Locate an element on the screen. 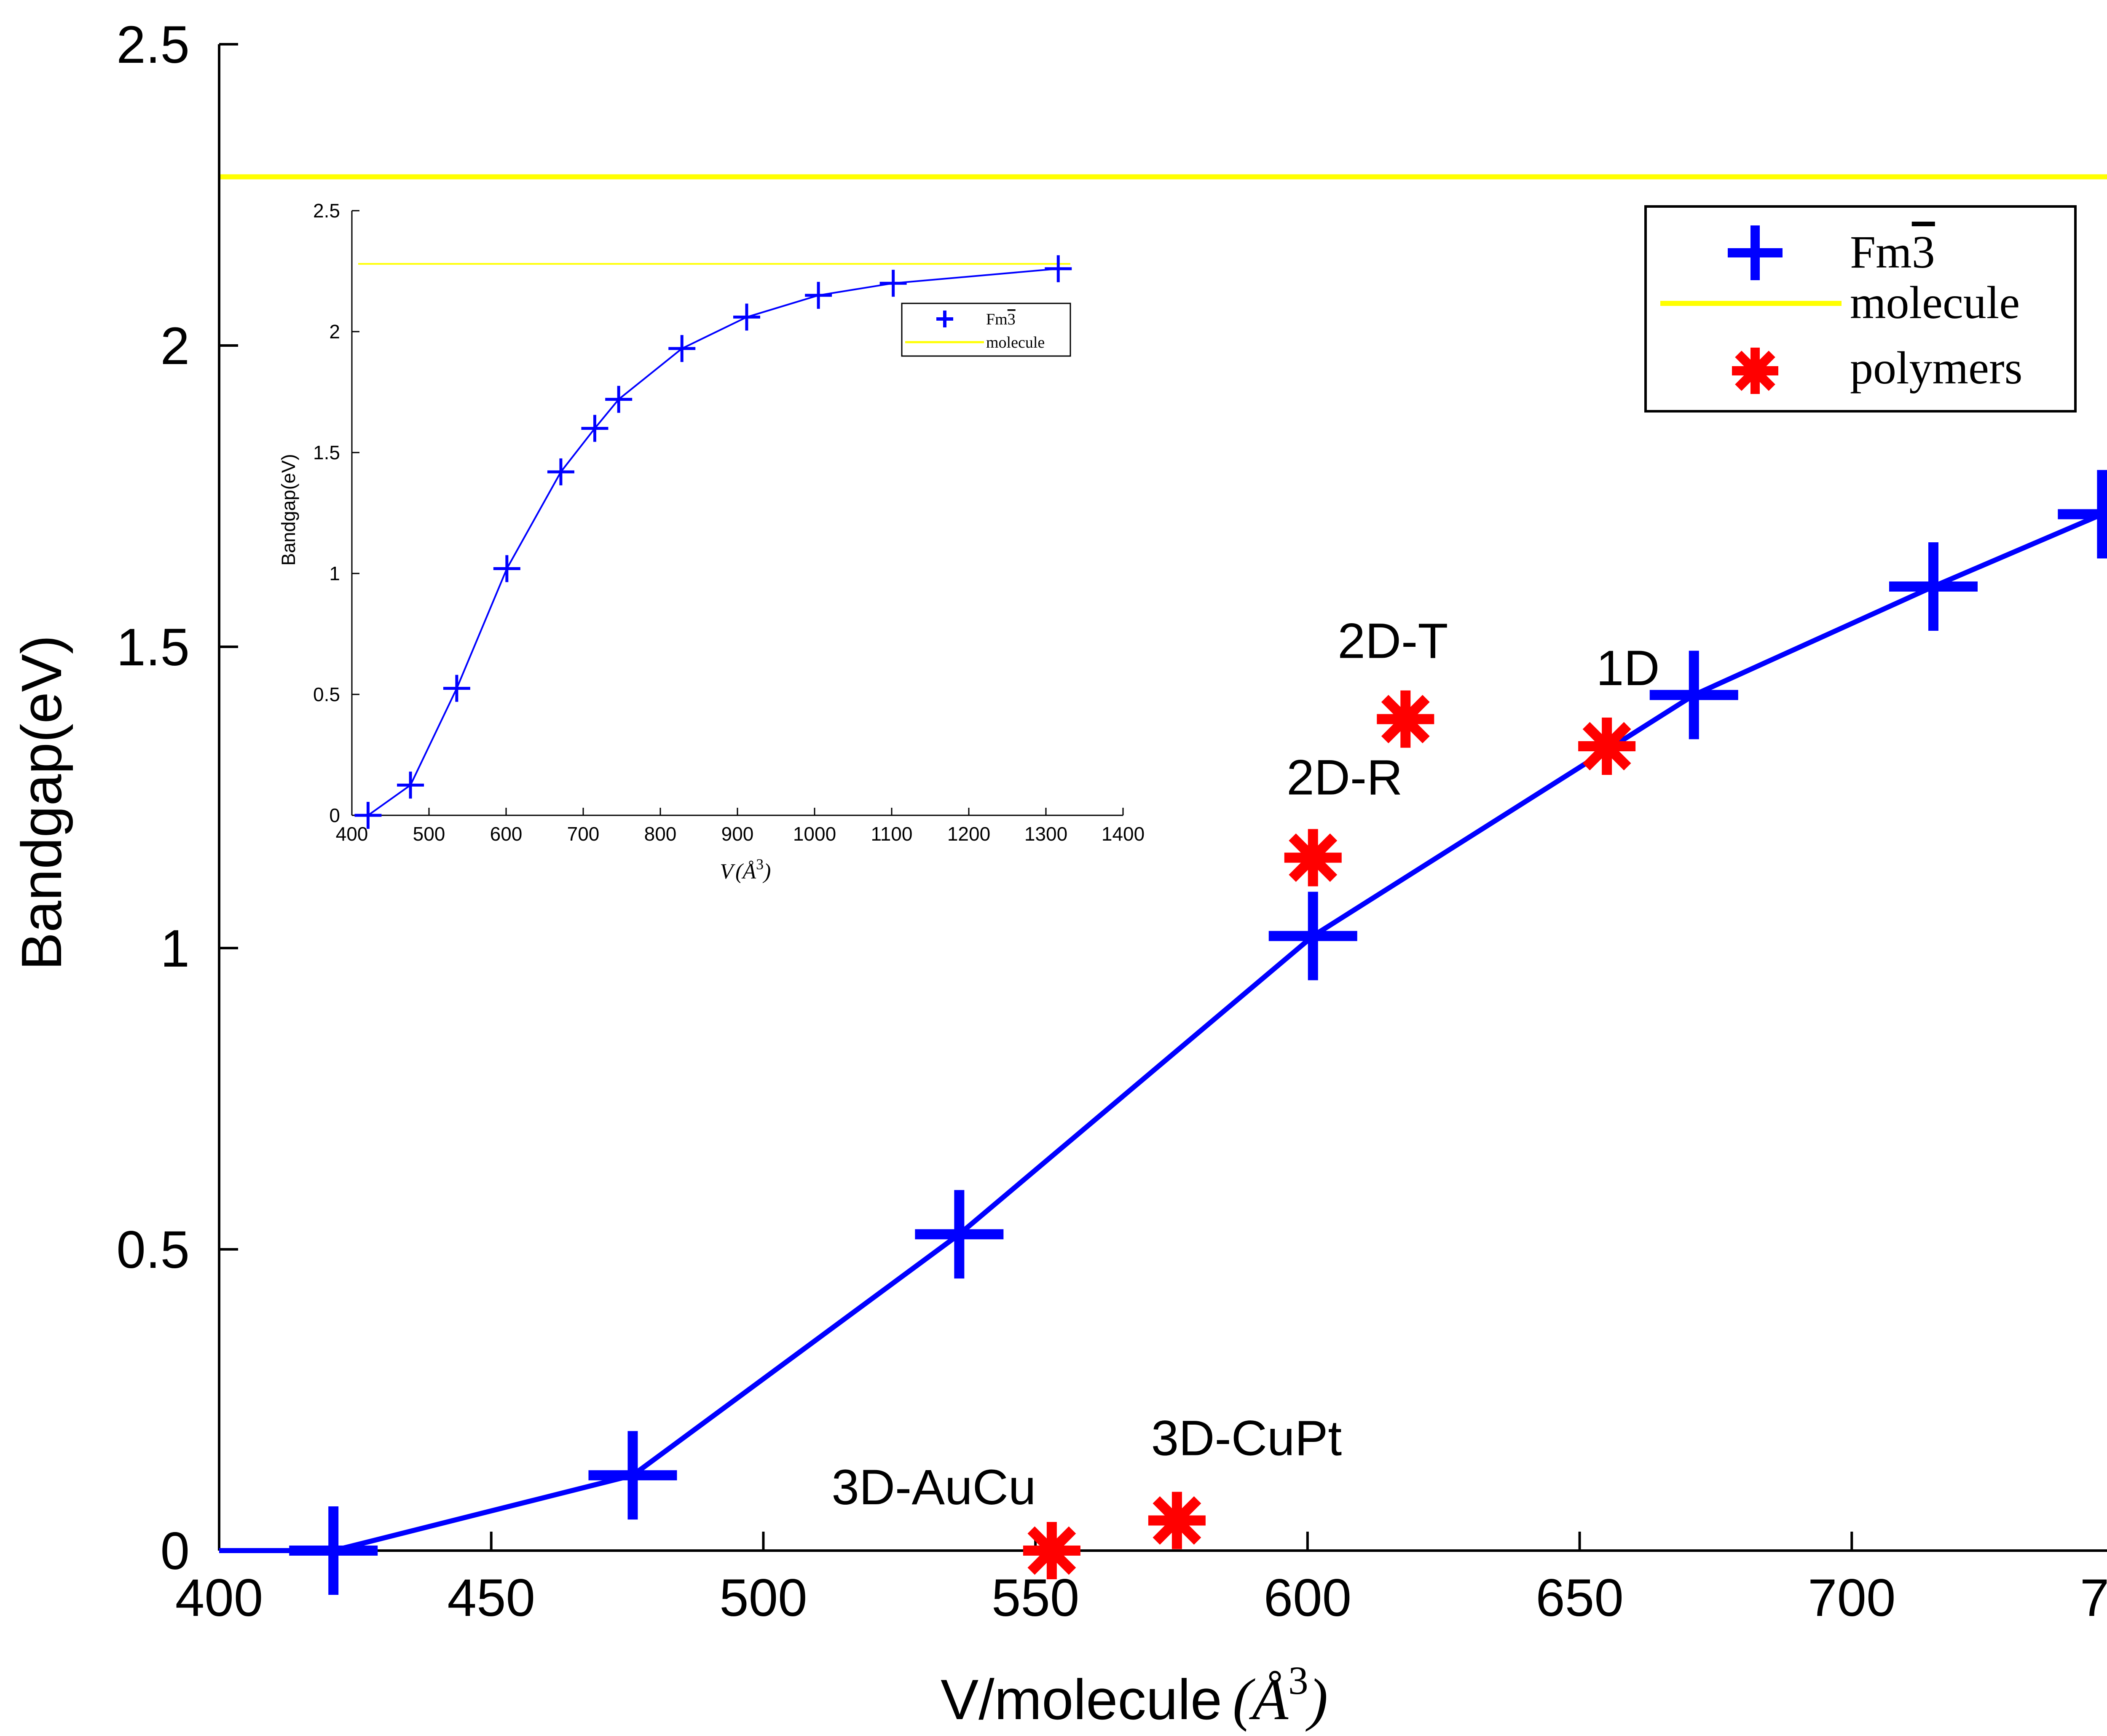 The image size is (2107, 1736). main-y-tick-label: 2 is located at coordinates (175, 346).